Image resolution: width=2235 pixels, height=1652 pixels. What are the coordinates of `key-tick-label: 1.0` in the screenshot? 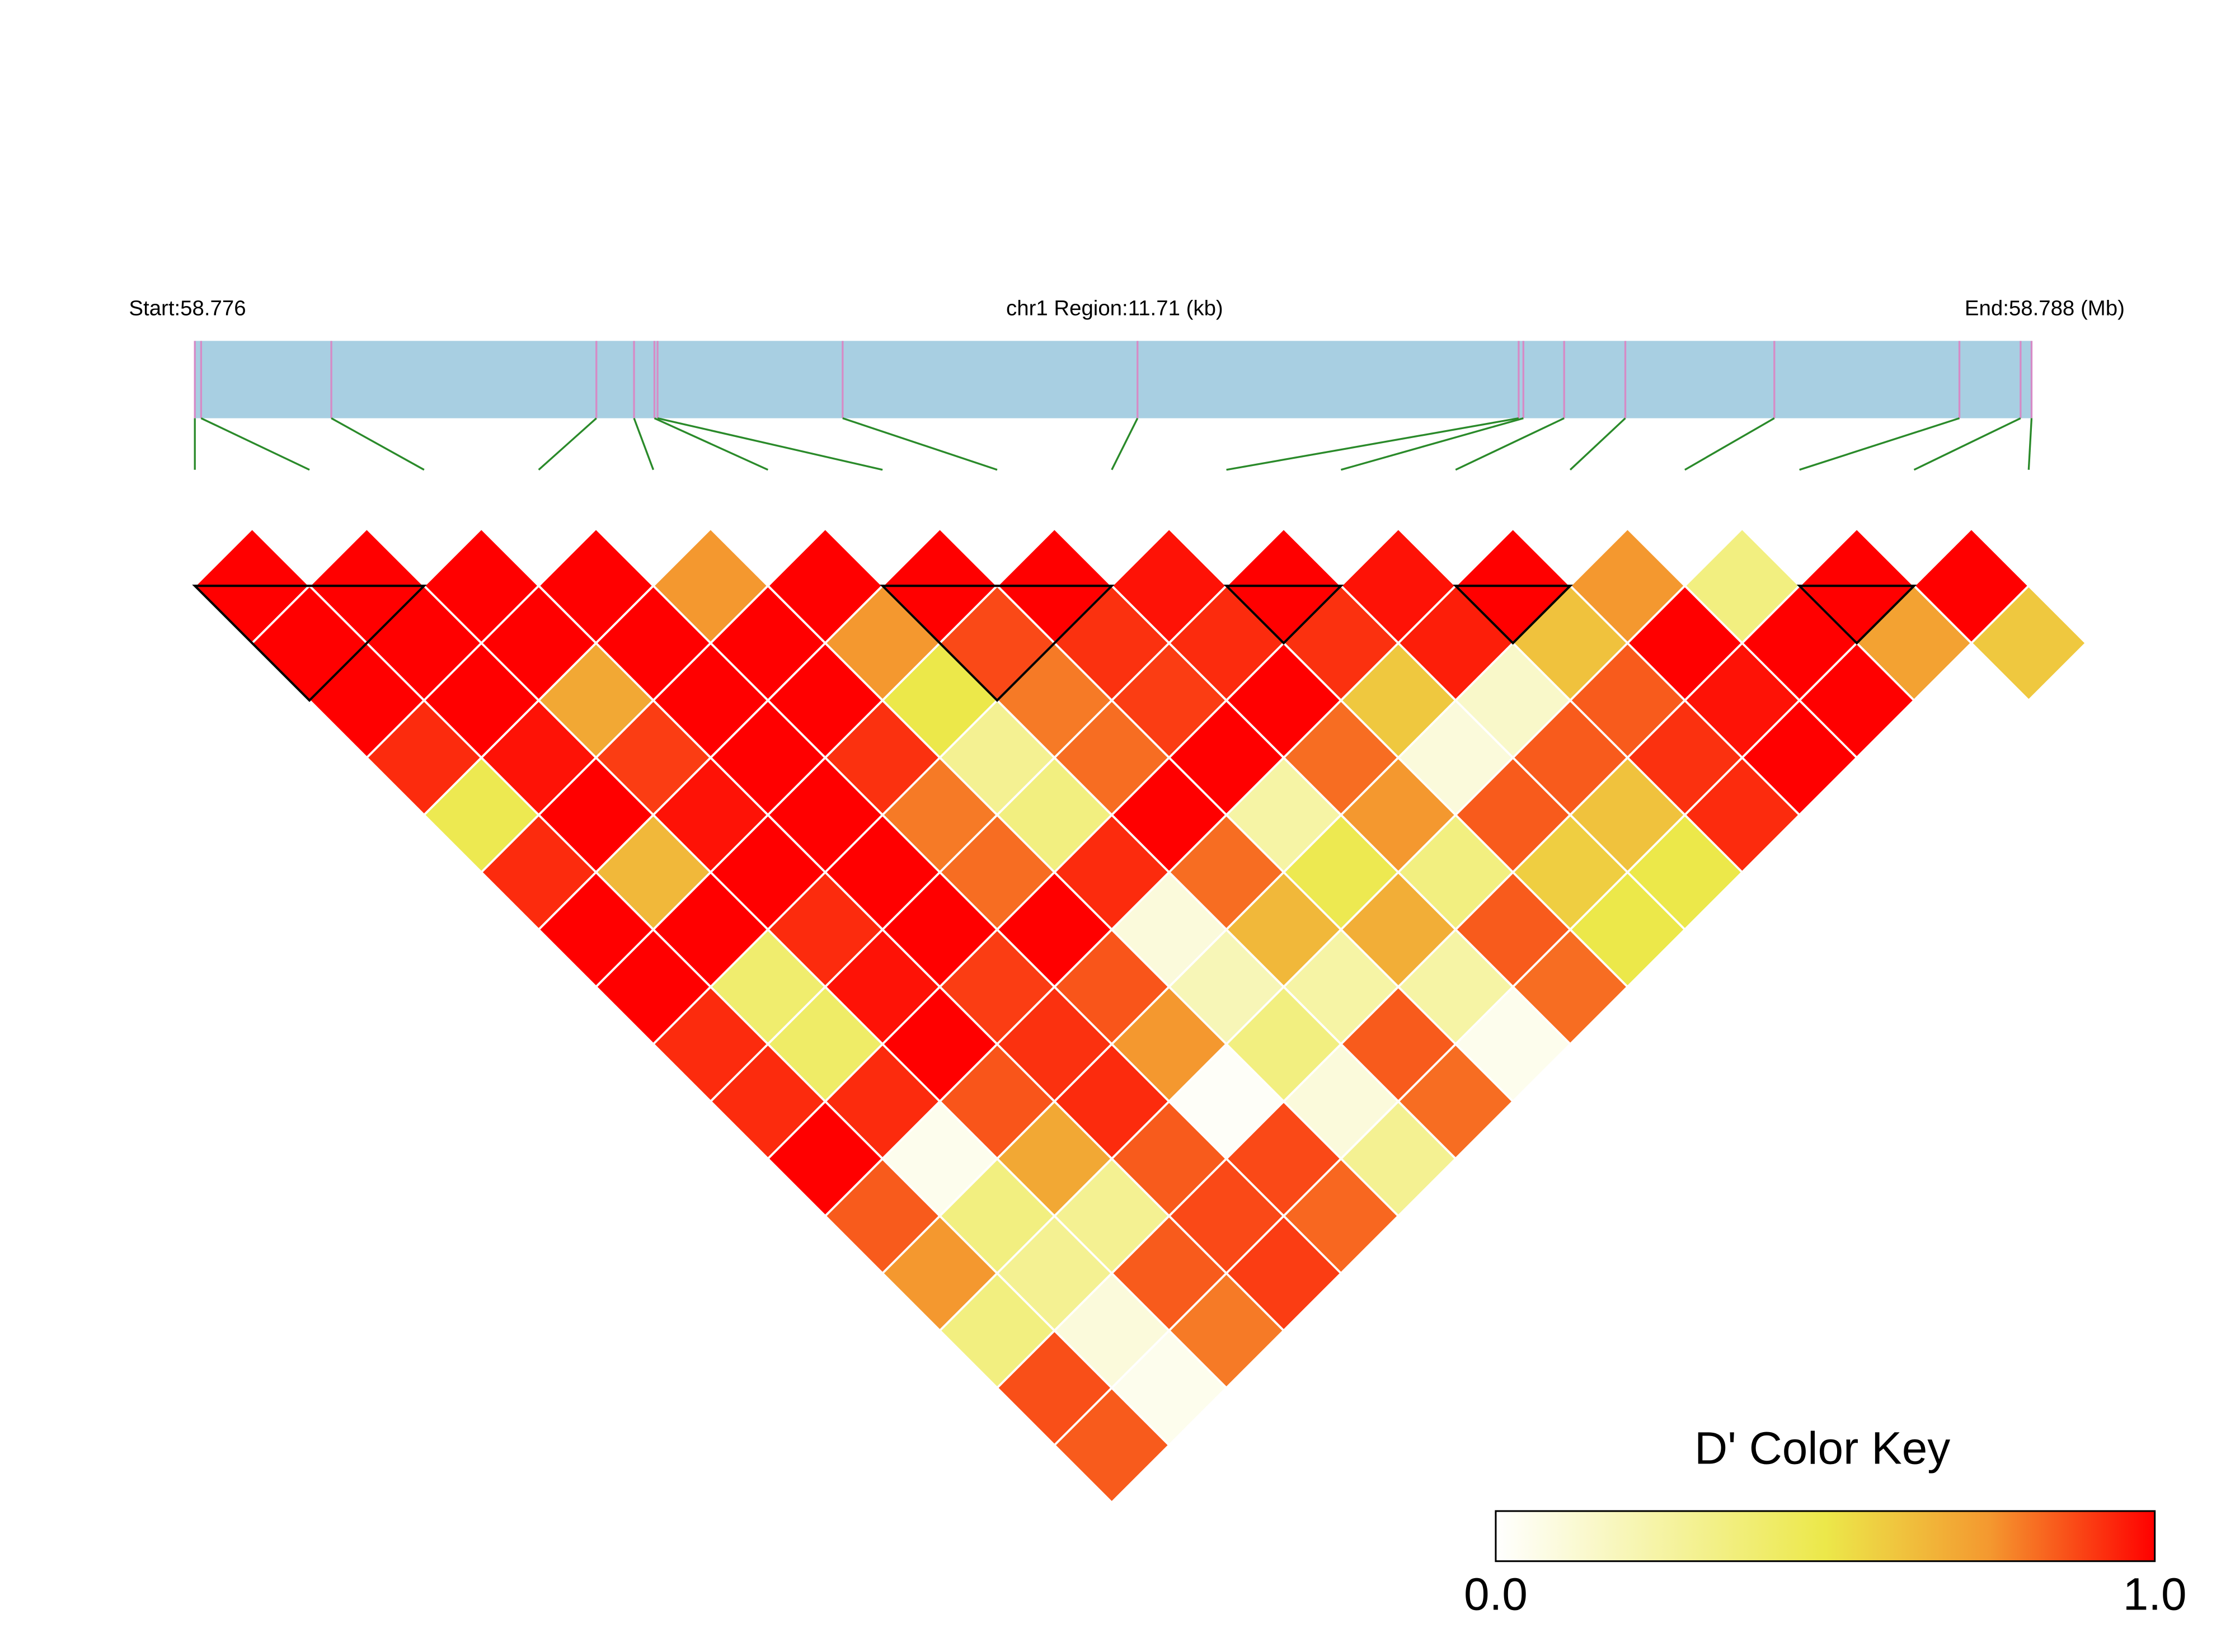 It's located at (2155, 1595).